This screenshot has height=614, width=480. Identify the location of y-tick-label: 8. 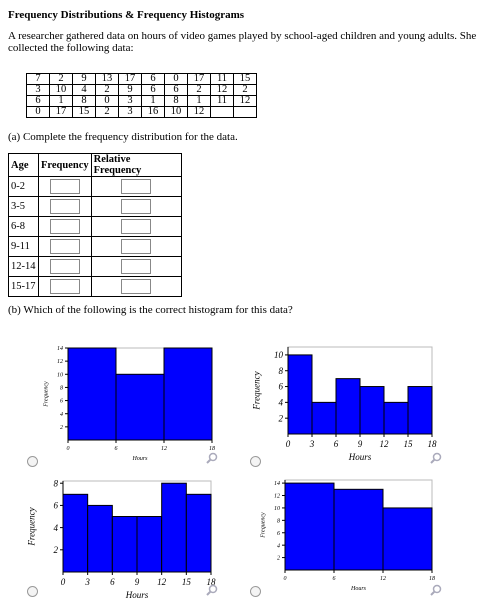
(61, 389).